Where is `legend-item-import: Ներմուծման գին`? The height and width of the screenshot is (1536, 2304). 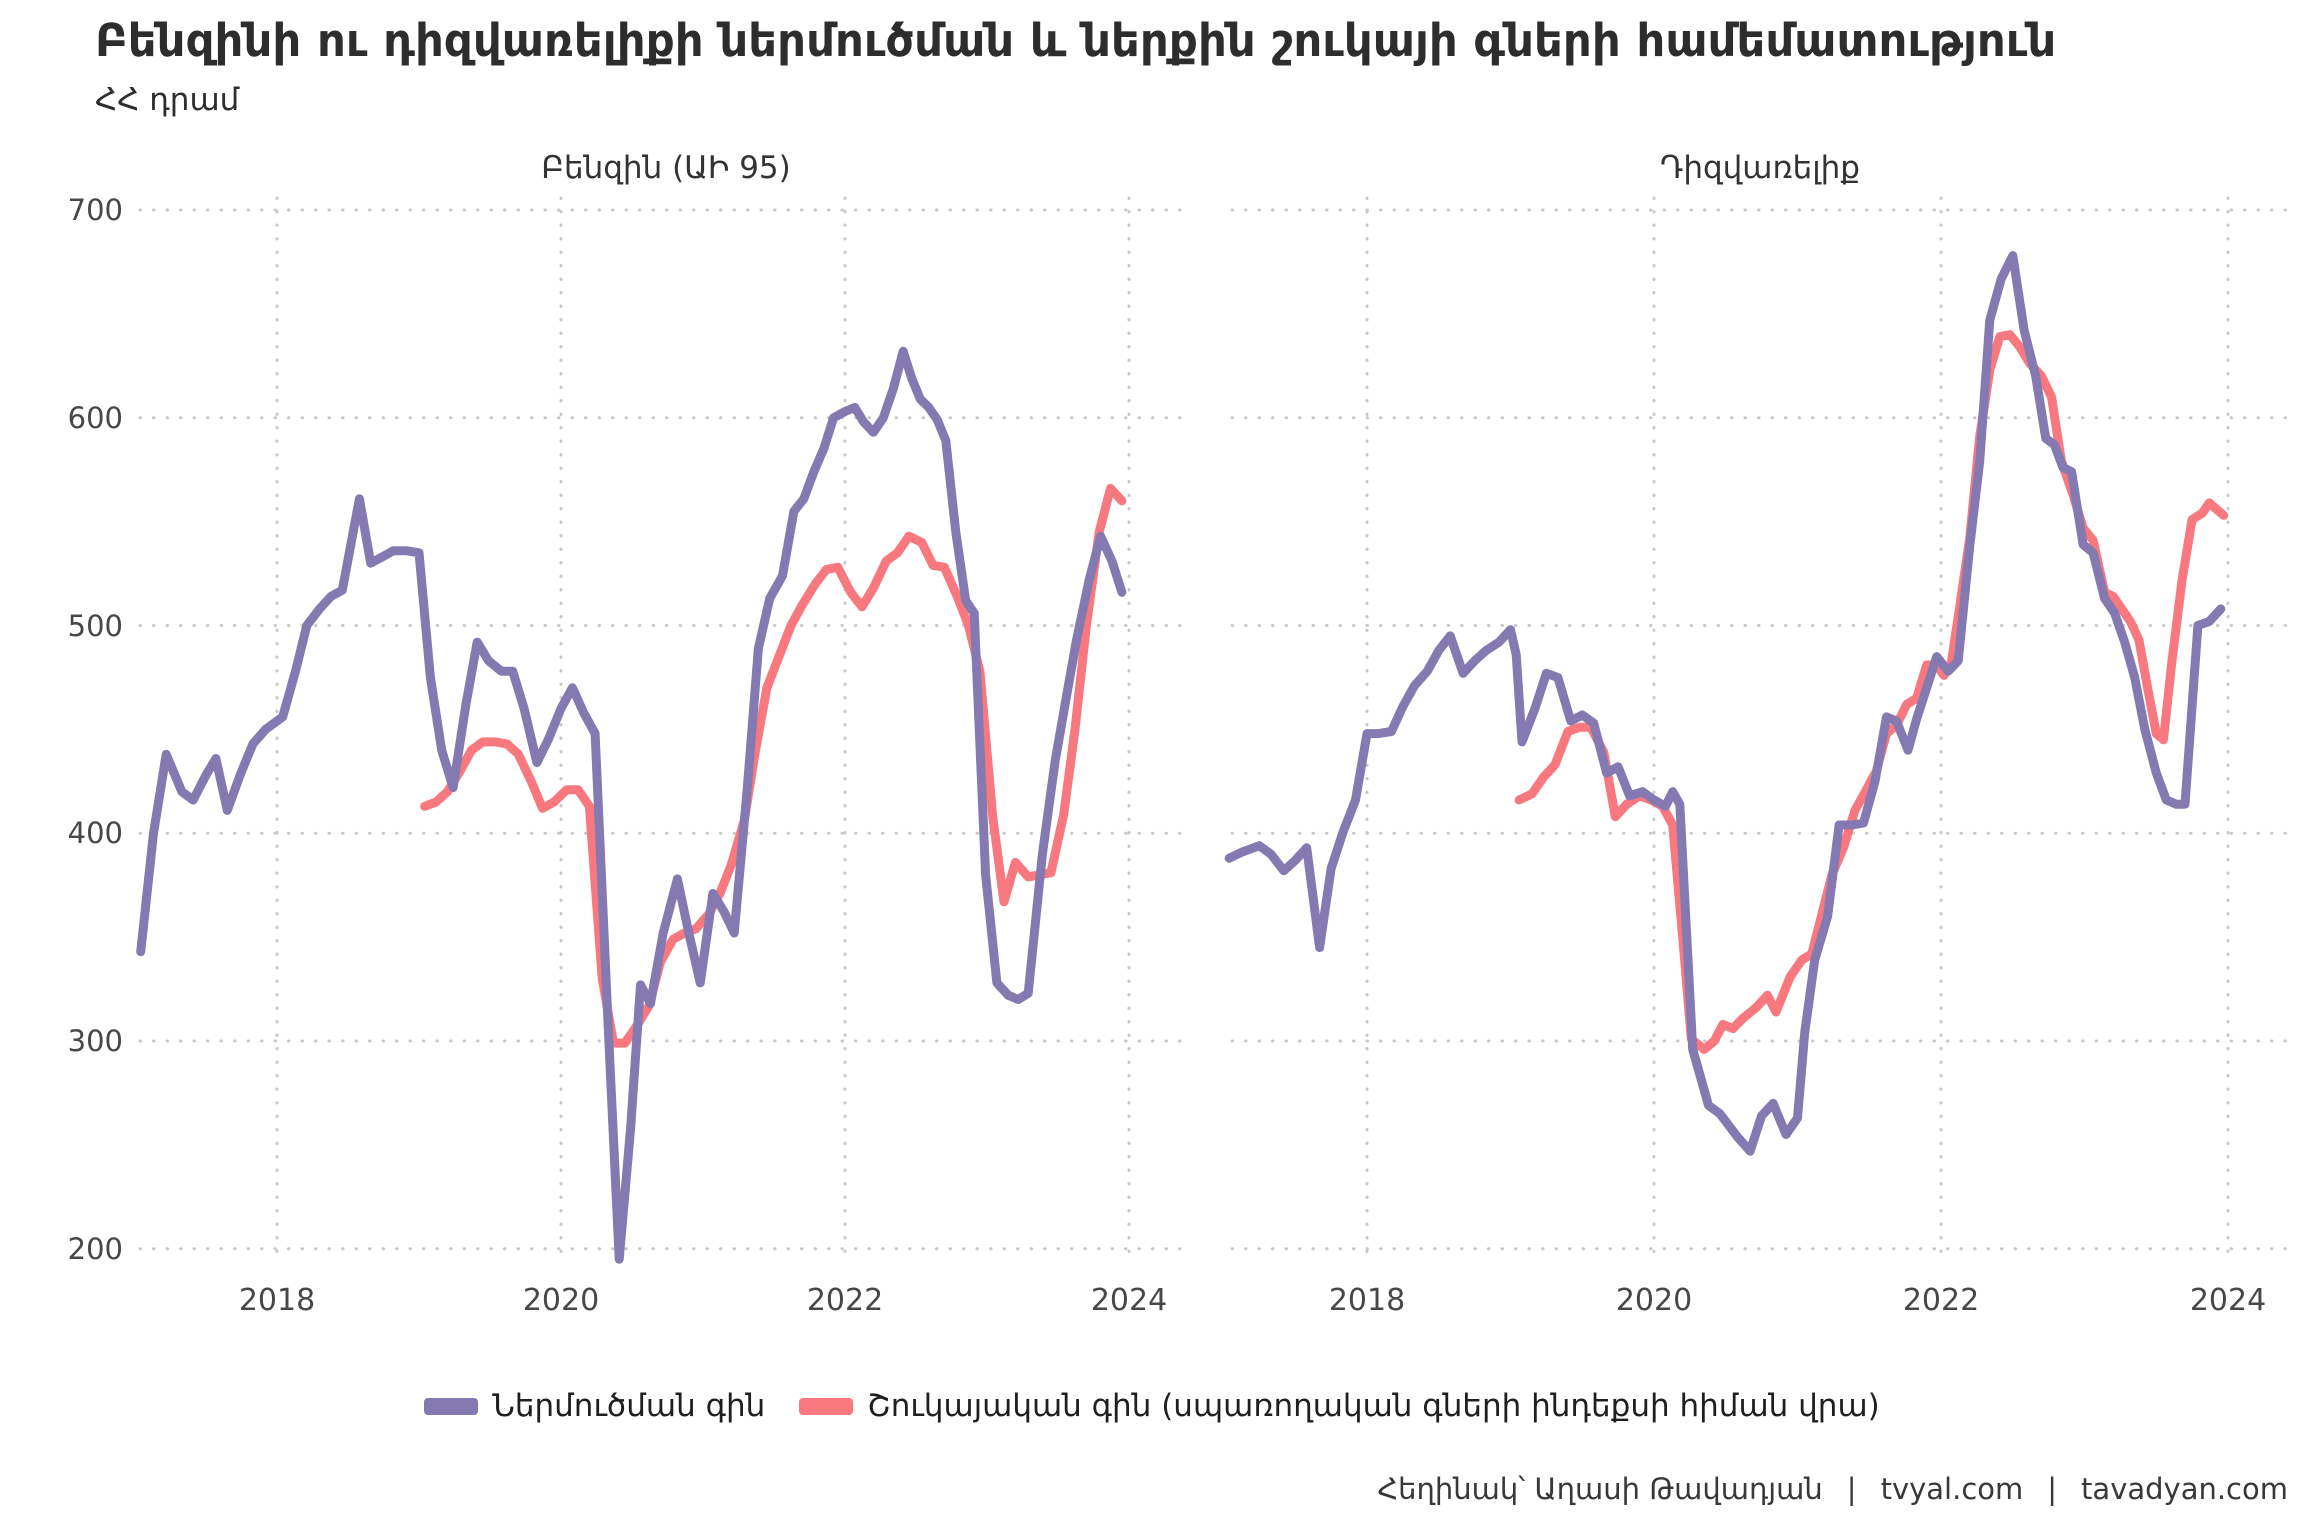
legend-item-import: Ներմուծման գին is located at coordinates (594, 1406).